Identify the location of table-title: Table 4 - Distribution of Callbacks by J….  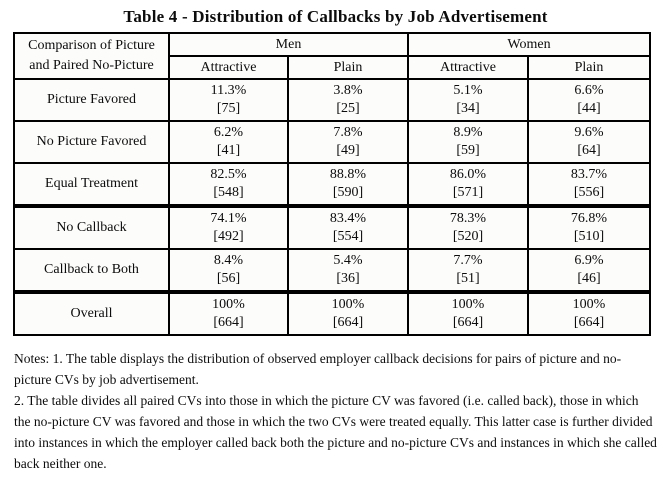
(335, 16).